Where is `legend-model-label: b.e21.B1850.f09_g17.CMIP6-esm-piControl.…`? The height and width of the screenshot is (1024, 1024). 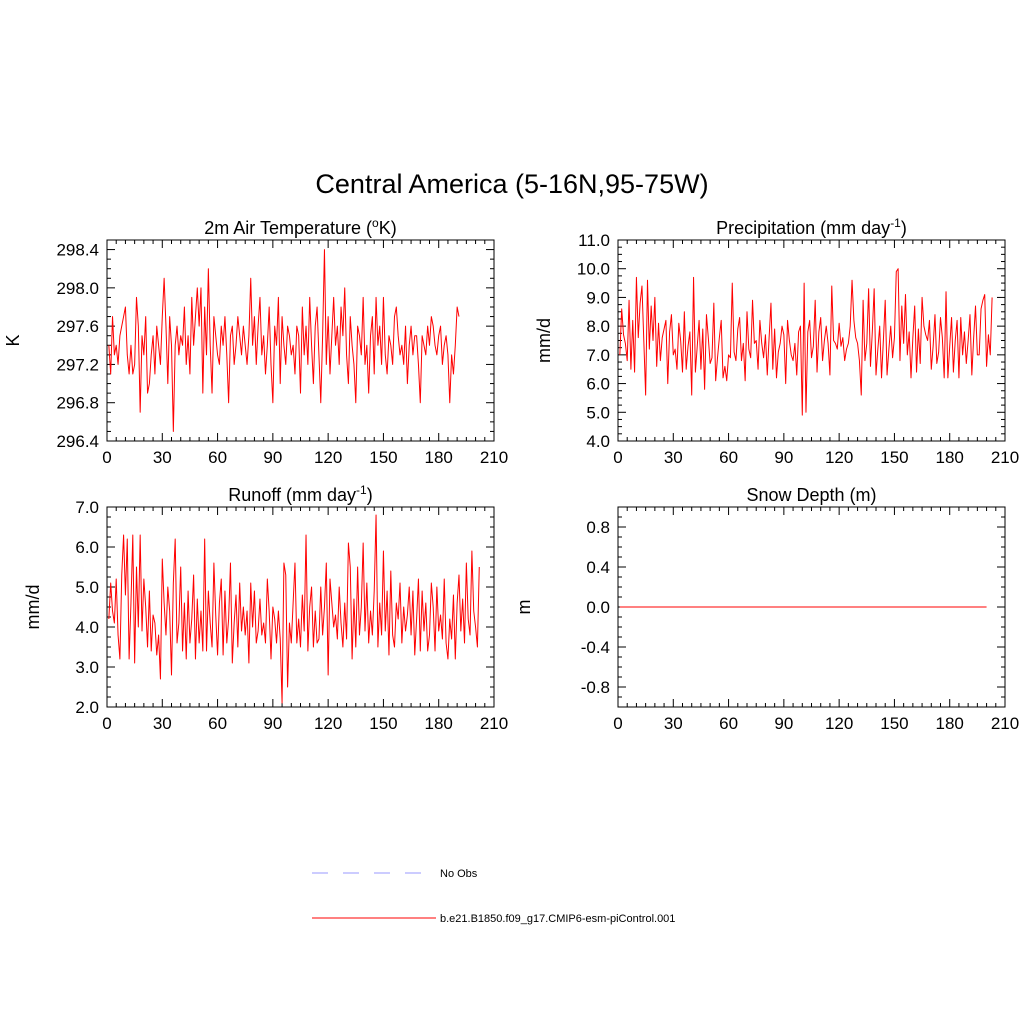
legend-model-label: b.e21.B1850.f09_g17.CMIP6-esm-piControl.… is located at coordinates (557, 919).